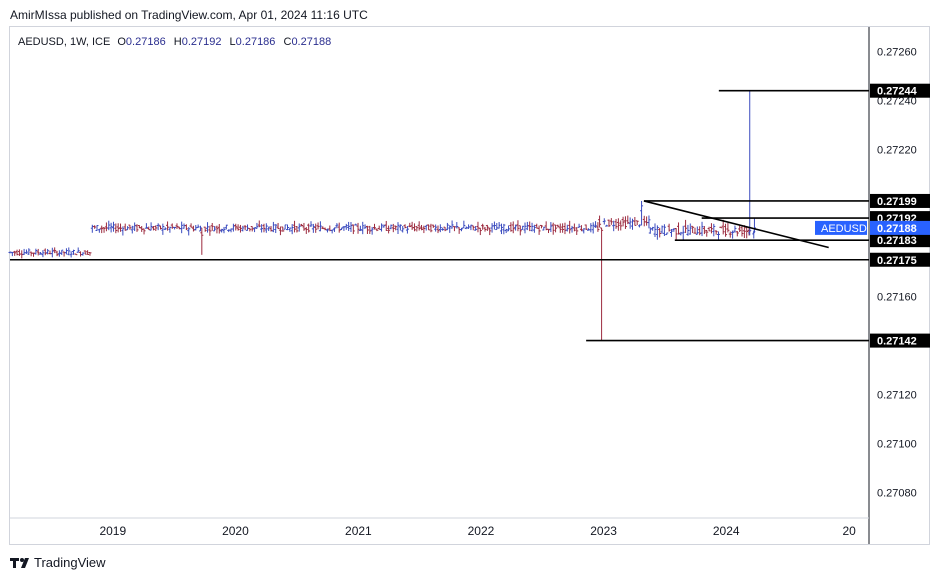 The width and height of the screenshot is (939, 579). What do you see at coordinates (726, 531) in the screenshot?
I see `x-tick-label: 2024` at bounding box center [726, 531].